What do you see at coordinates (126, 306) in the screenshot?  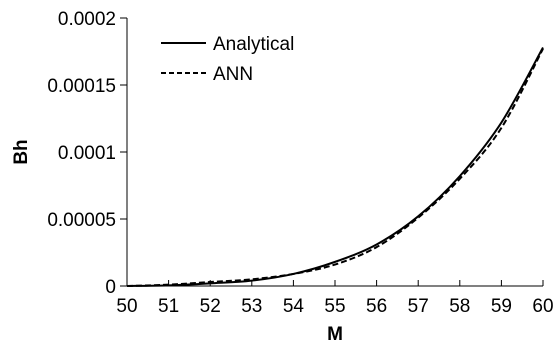 I see `x-tick-label: 50` at bounding box center [126, 306].